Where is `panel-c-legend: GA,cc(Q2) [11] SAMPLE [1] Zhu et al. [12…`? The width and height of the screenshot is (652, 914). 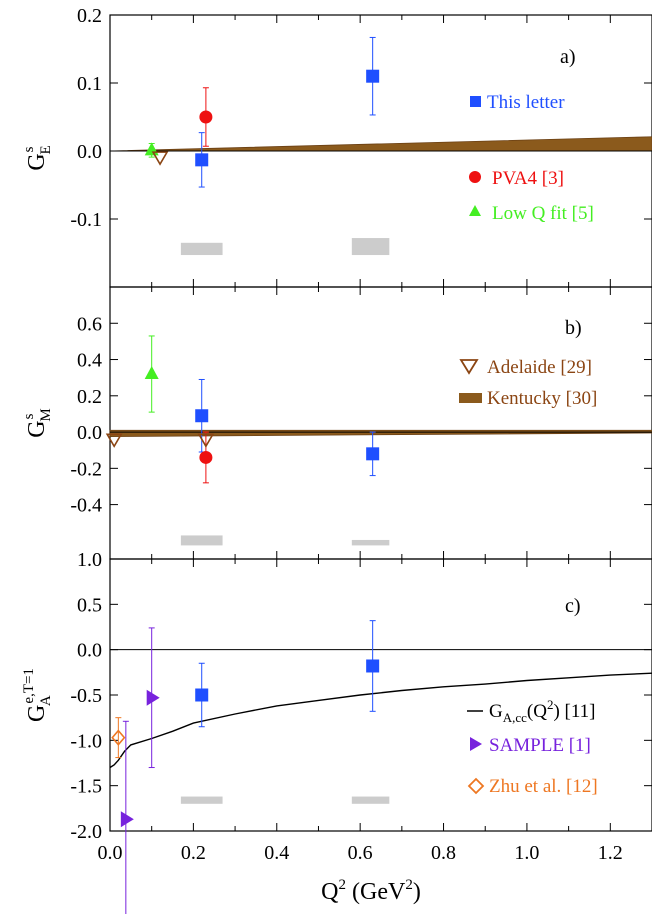
panel-c-legend: GA,cc(Q2) [11] SAMPLE [1] Zhu et al. [12… is located at coordinates (532, 747).